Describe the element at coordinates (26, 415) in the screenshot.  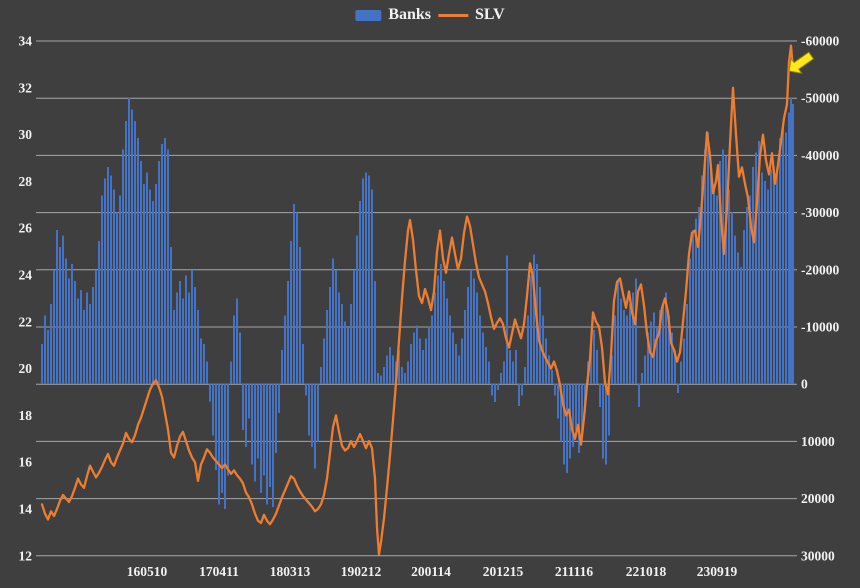
I see `left-axis-tick-label: 18` at that location.